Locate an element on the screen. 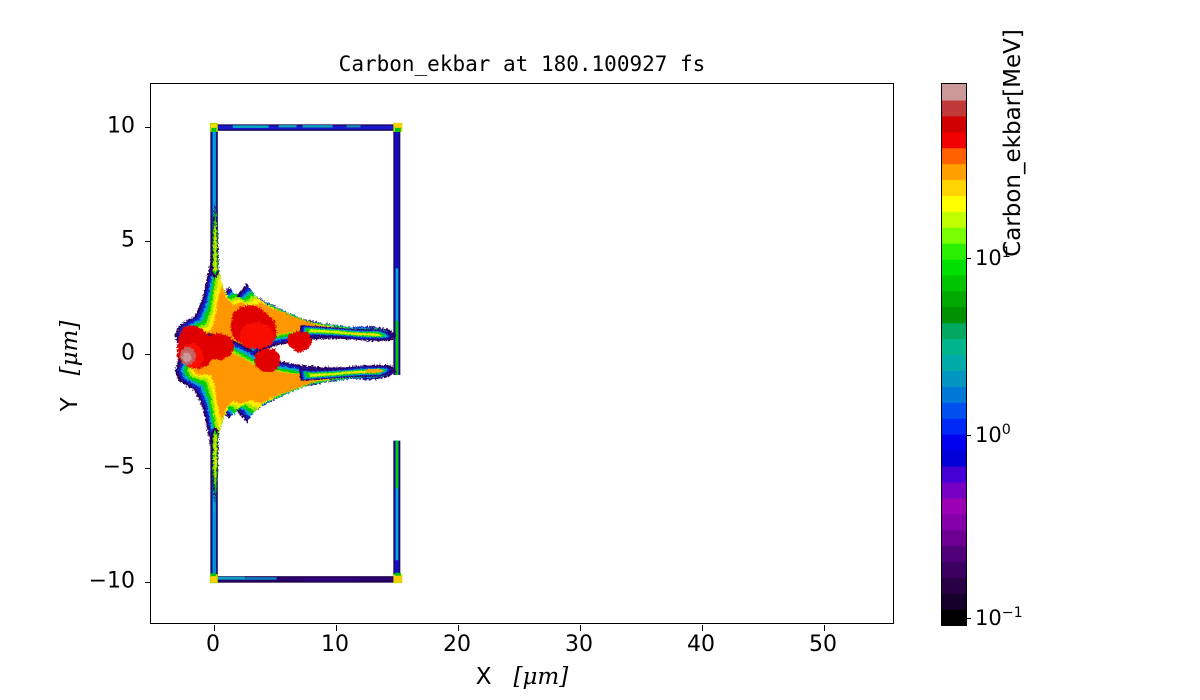 This screenshot has height=700, width=1200. x-axis-label-text: X is located at coordinates (483, 677).